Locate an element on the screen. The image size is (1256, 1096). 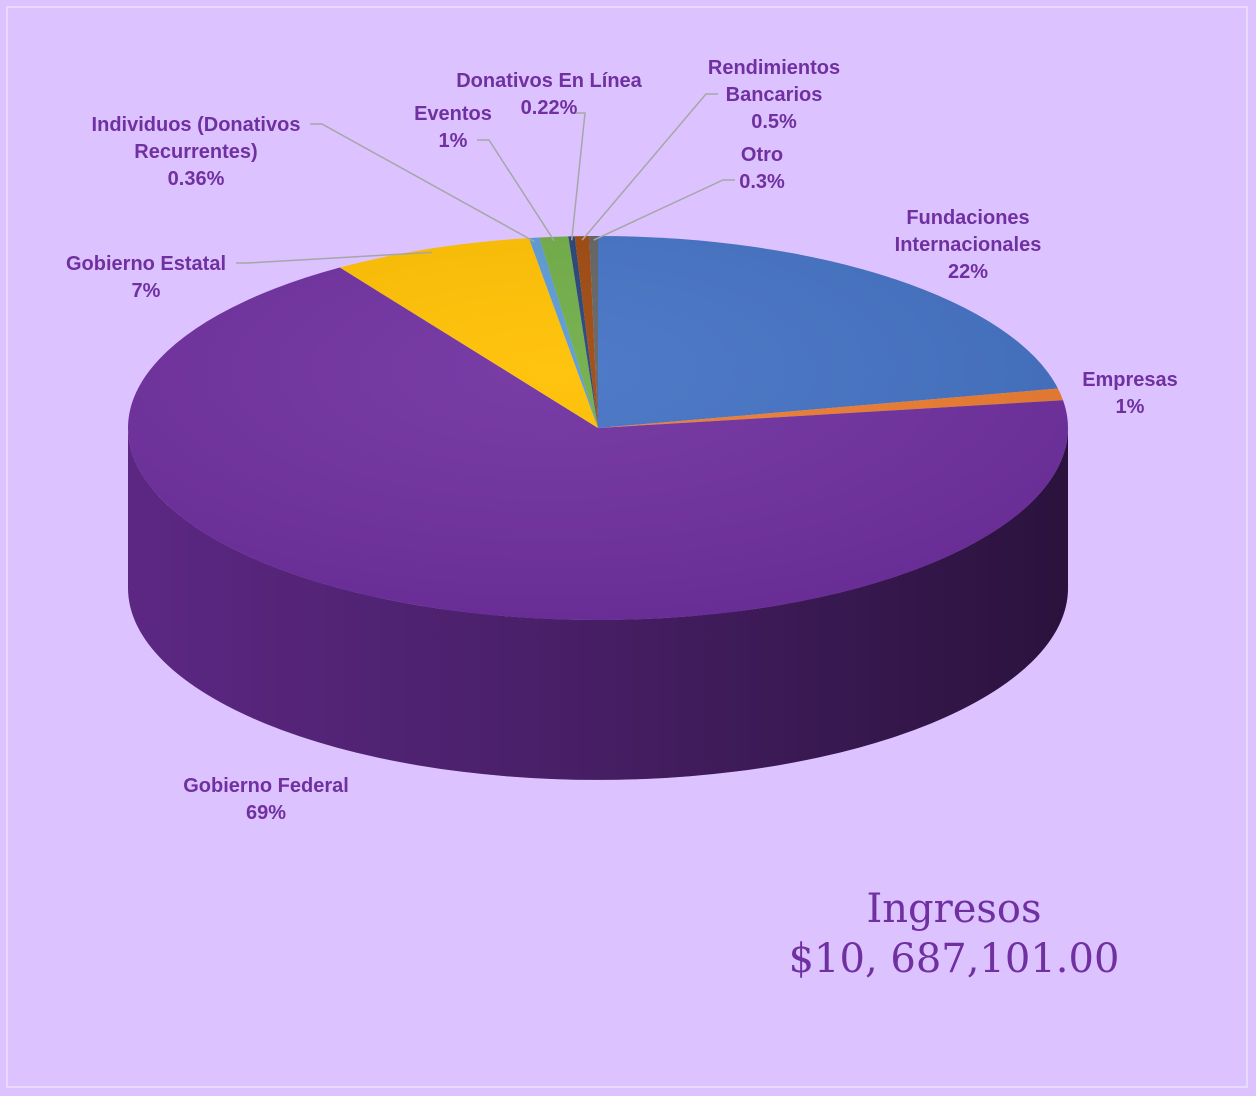
leader-line-otro is located at coordinates (664, 210).